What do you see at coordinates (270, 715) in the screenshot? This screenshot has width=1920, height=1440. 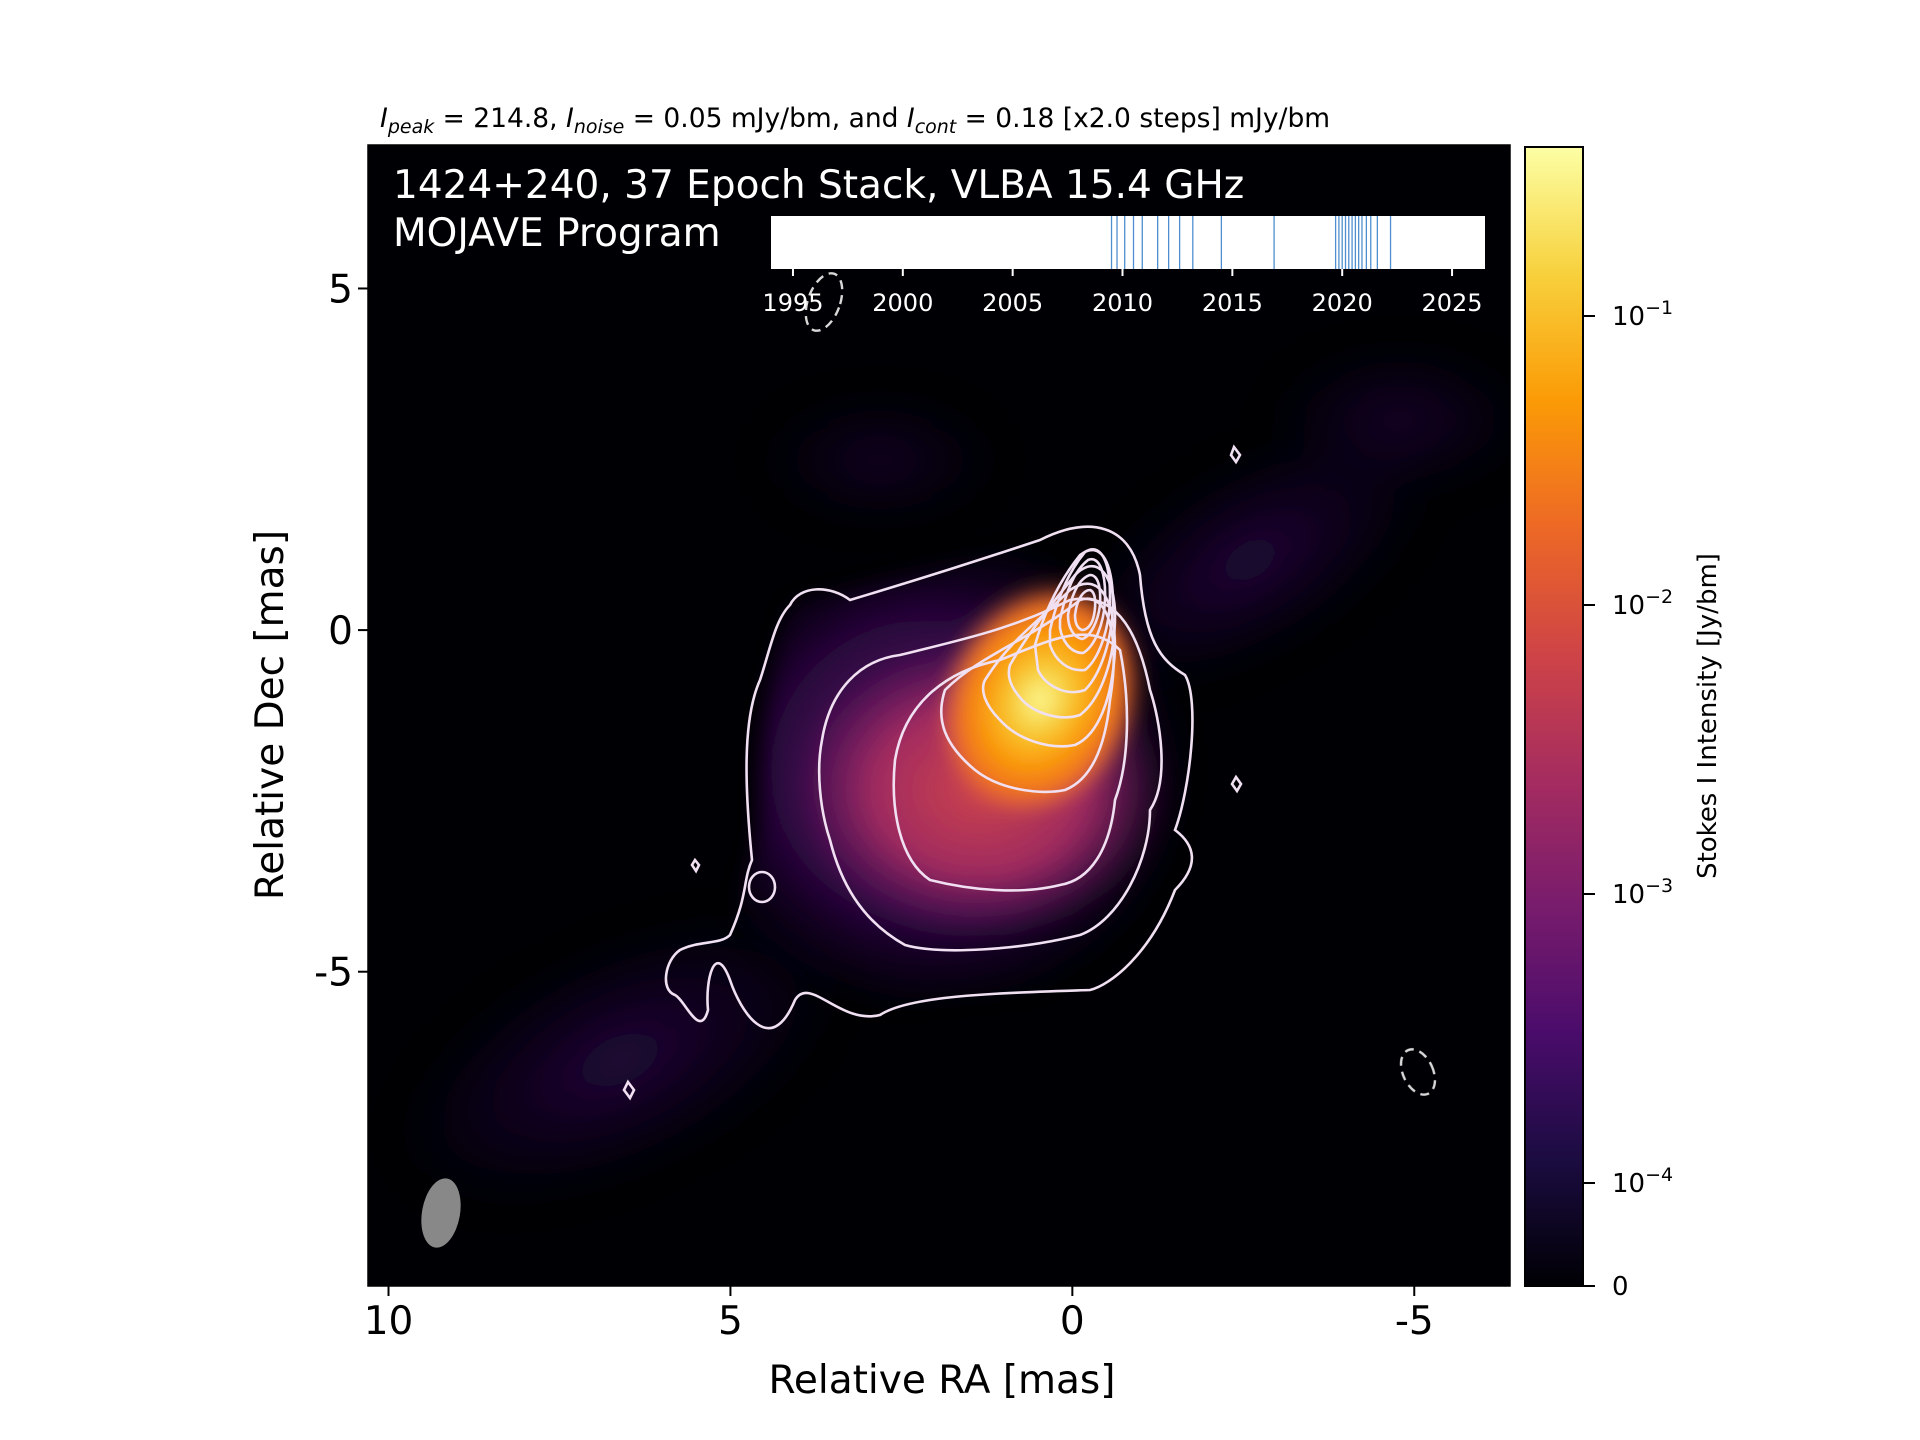 I see `y-axis-label: Relative Dec [mas]` at bounding box center [270, 715].